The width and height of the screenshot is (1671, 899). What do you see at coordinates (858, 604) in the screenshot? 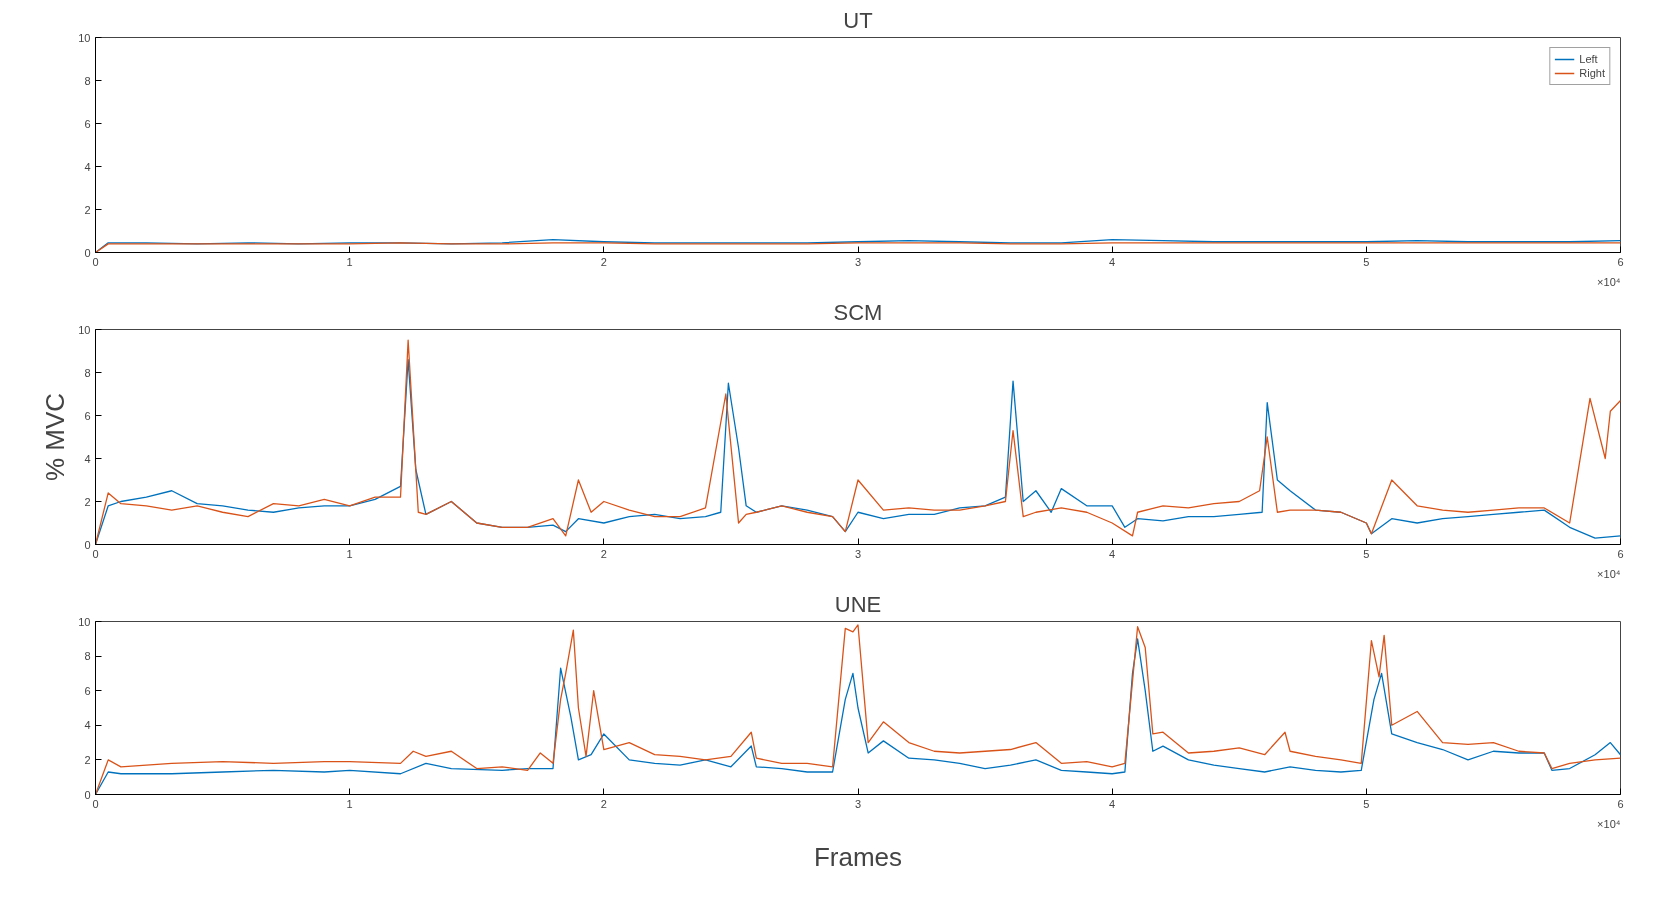
I see `chart-title: UNE` at bounding box center [858, 604].